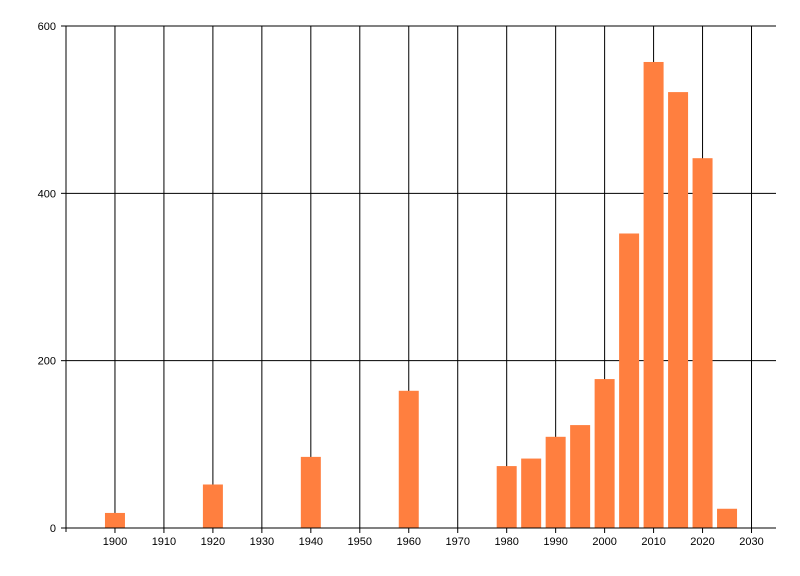 Image resolution: width=800 pixels, height=576 pixels. Describe the element at coordinates (47, 362) in the screenshot. I see `y-tick-label: 200` at that location.